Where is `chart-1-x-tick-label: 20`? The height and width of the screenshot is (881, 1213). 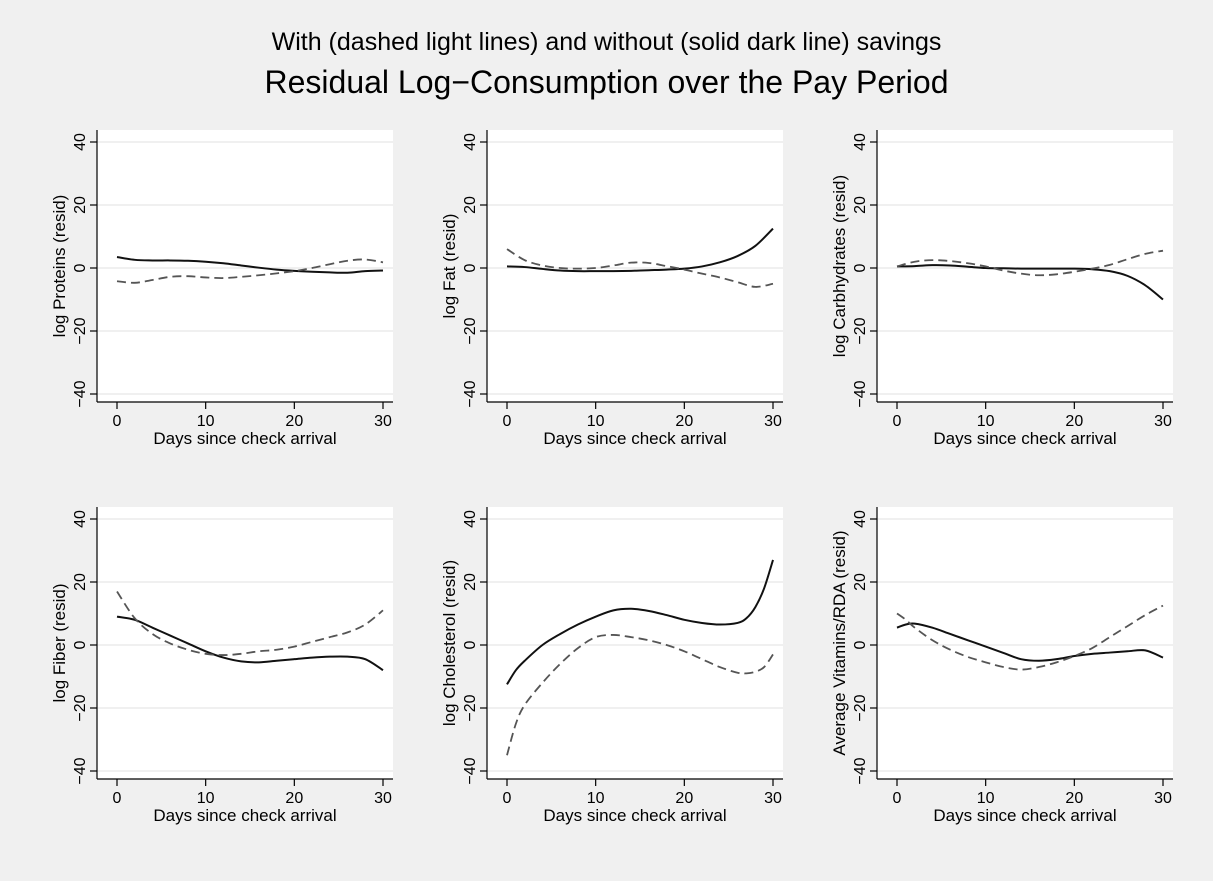 chart-1-x-tick-label: 20 is located at coordinates (294, 421).